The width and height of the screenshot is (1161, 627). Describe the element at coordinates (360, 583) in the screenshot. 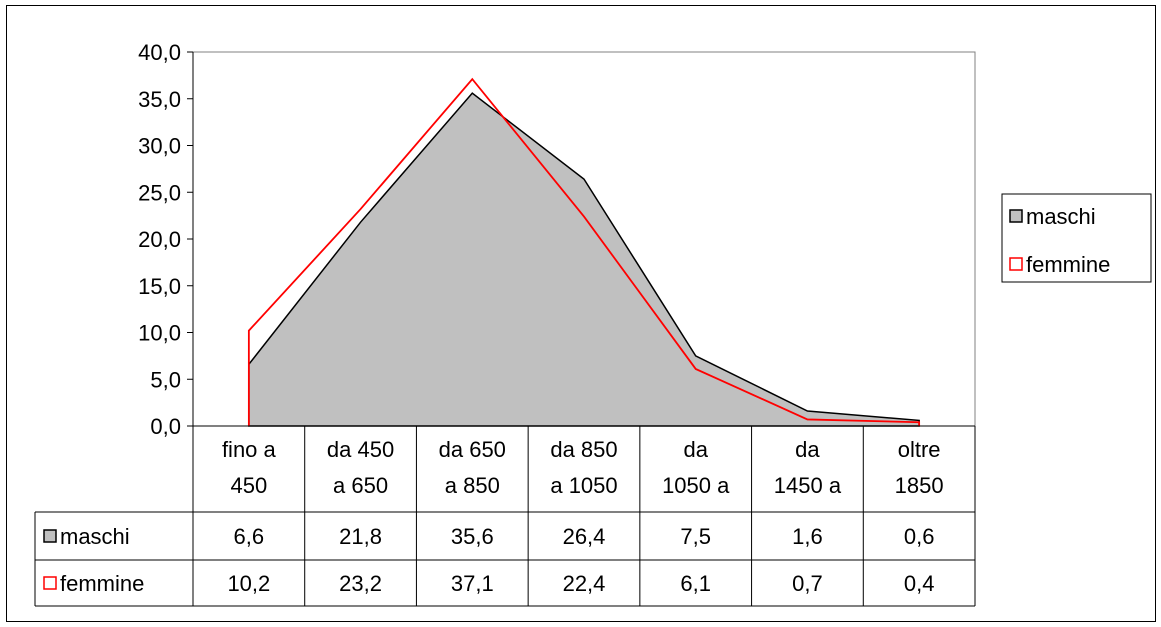

I see `table-value: 23,2` at that location.